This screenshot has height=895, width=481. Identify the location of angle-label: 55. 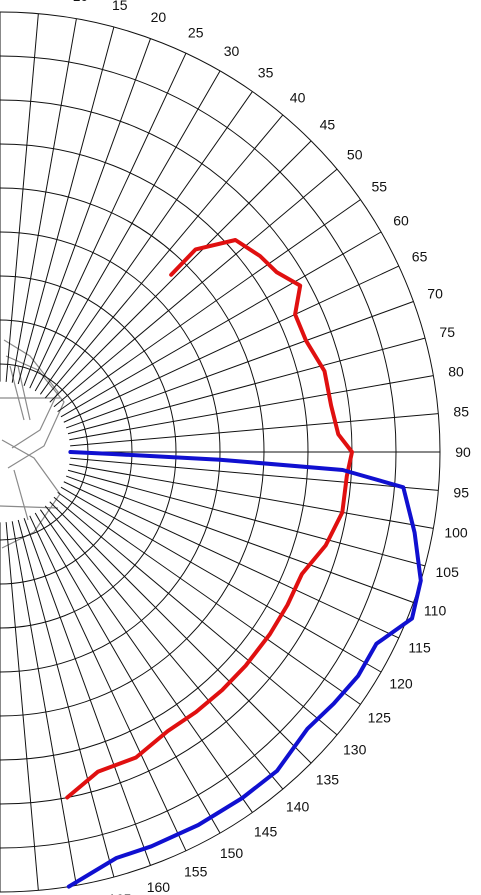
(380, 186).